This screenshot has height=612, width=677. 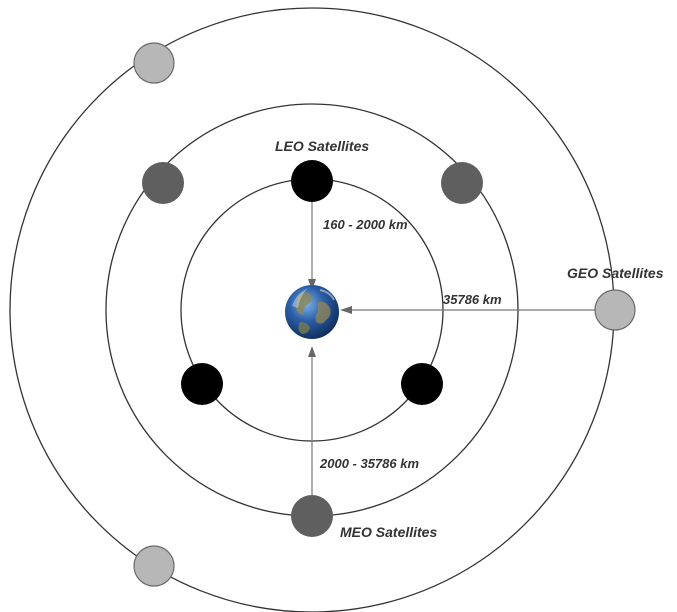 What do you see at coordinates (154, 63) in the screenshot?
I see `geo-satellite-top-left` at bounding box center [154, 63].